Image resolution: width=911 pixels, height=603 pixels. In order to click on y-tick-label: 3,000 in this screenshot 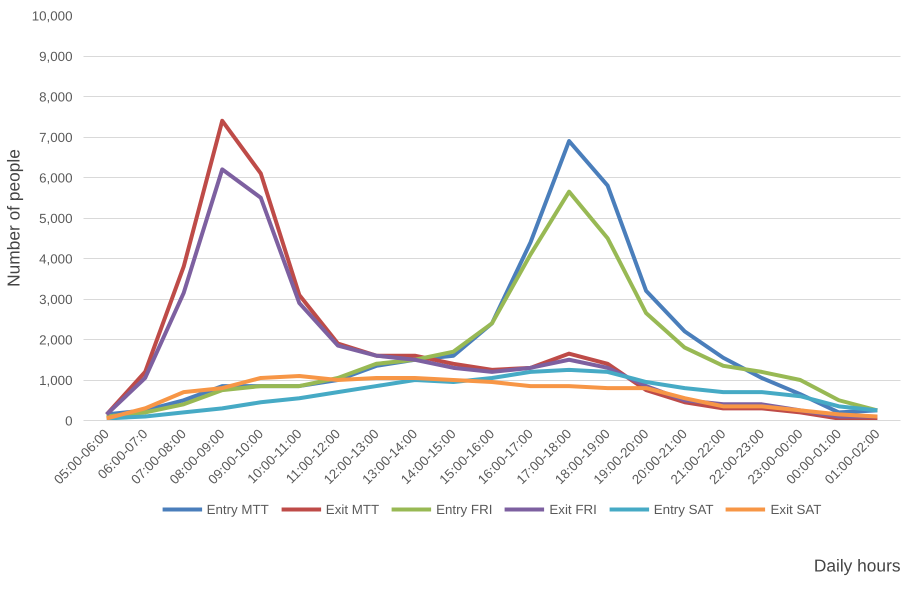, I will do `click(56, 299)`.